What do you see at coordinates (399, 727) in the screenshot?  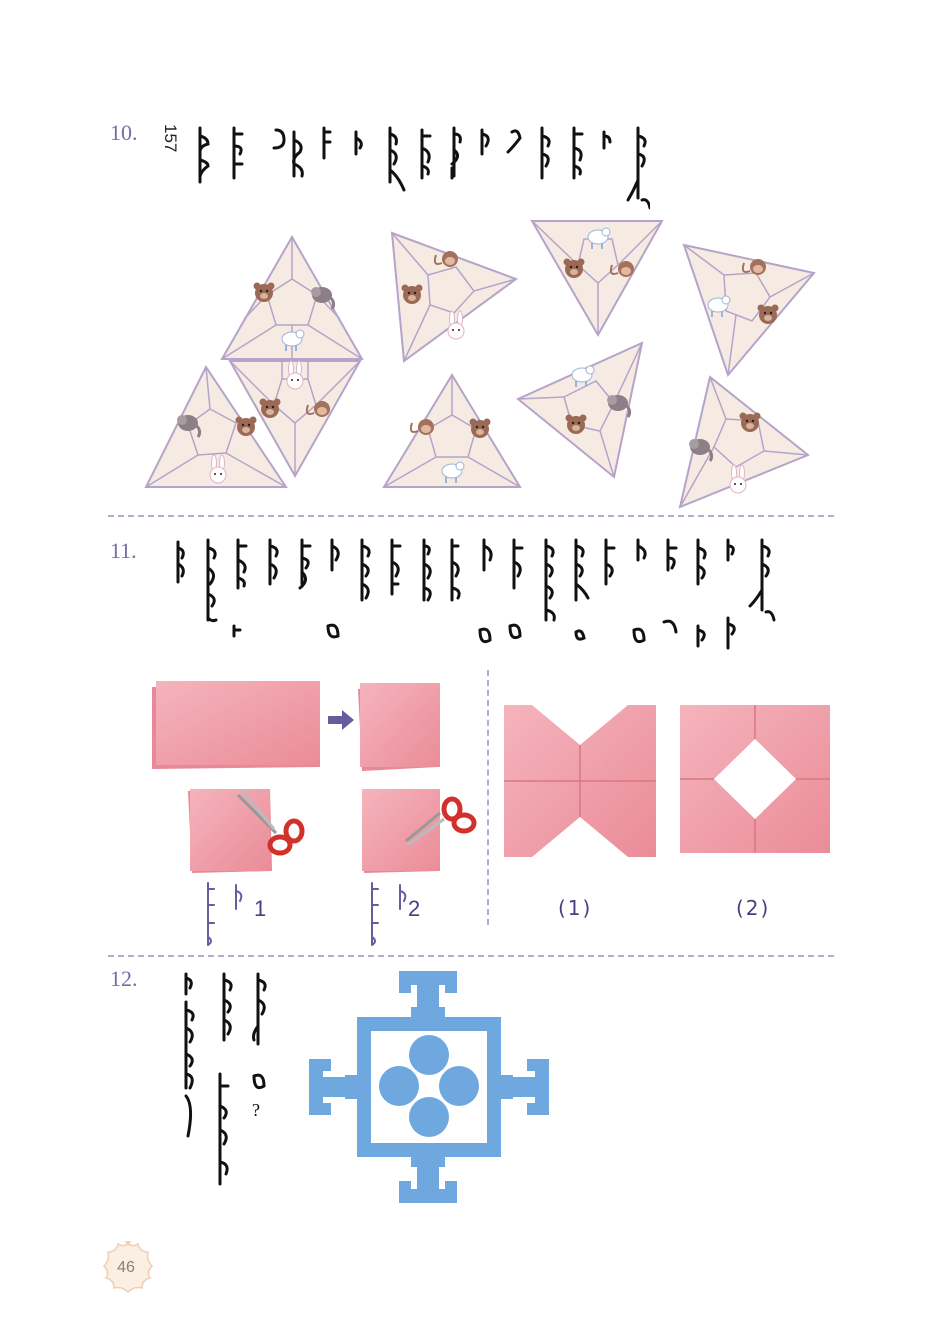 I see `folded-paper` at bounding box center [399, 727].